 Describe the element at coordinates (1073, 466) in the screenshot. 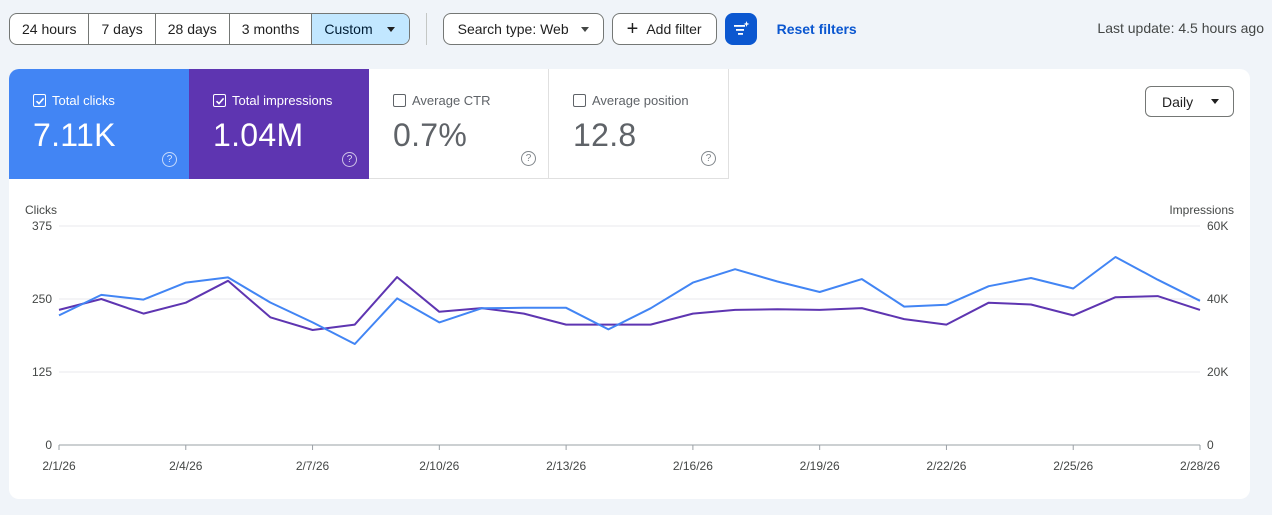

I see `x-tick-label: 2/25/26` at that location.